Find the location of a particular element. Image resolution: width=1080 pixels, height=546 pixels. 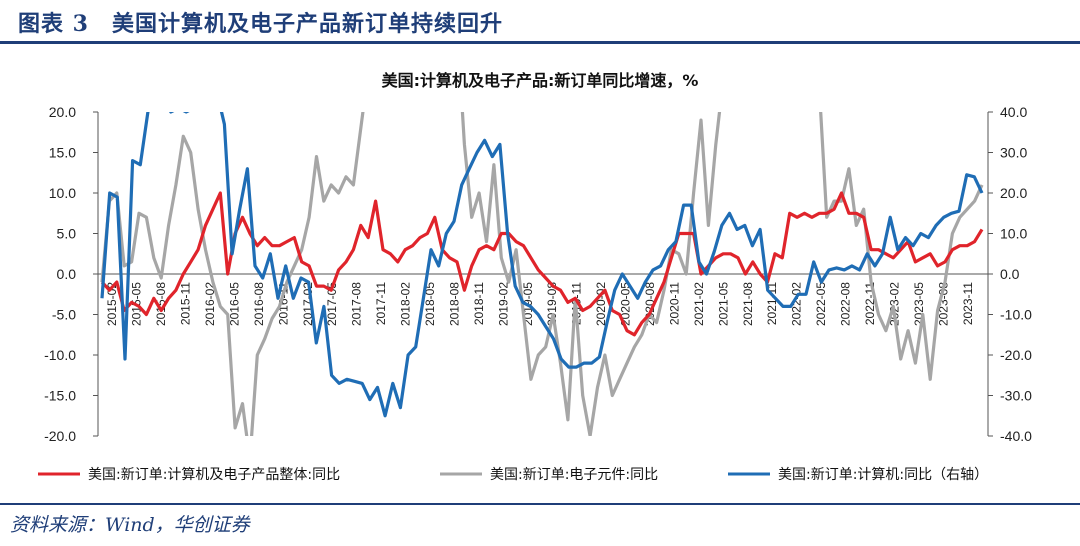

left-tick-label: 5.0 is located at coordinates (67, 234).